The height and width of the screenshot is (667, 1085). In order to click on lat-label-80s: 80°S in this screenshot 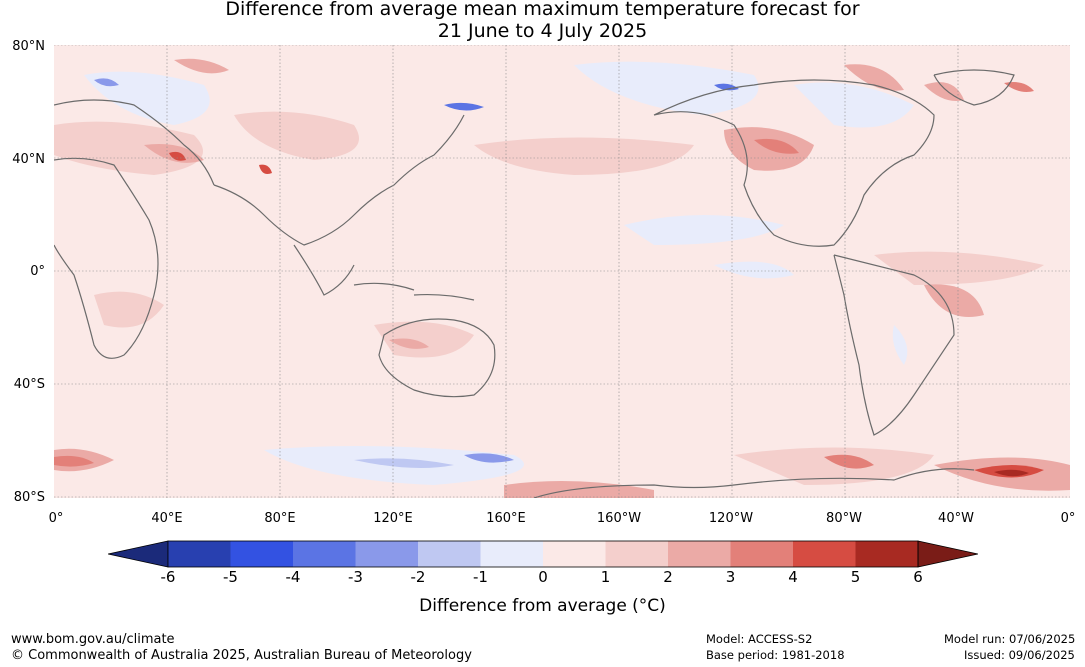, I will do `click(29, 497)`.